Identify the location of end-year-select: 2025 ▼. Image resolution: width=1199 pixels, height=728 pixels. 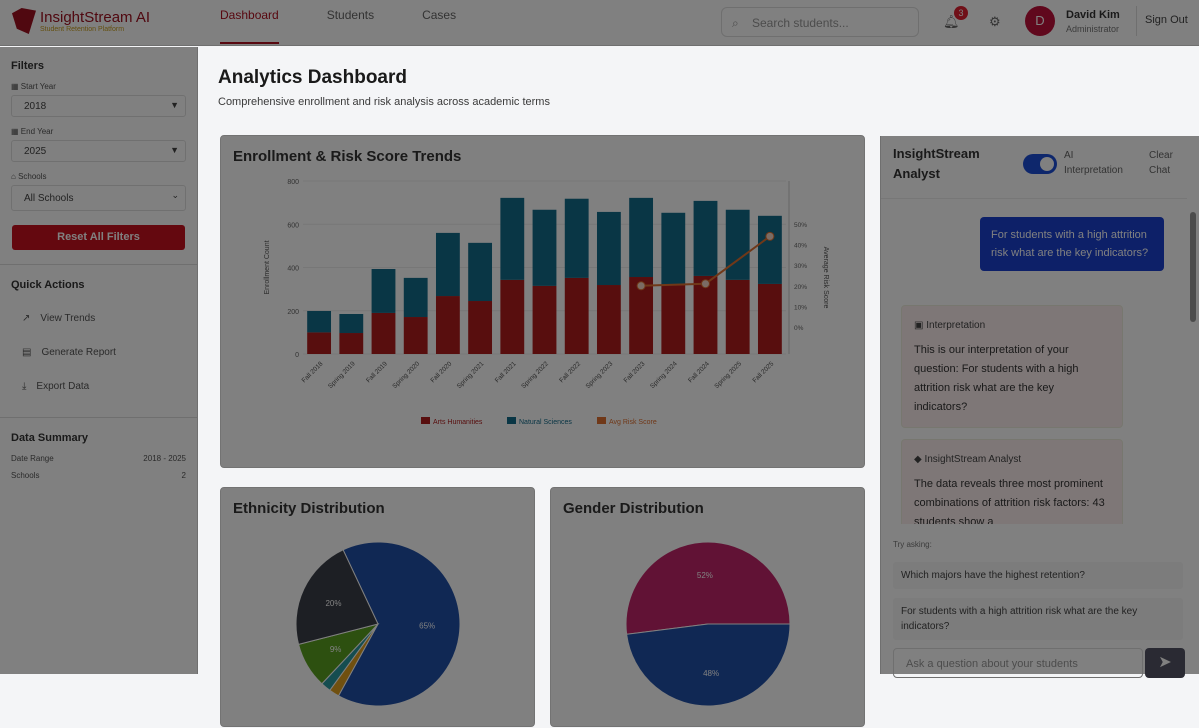
(98, 151).